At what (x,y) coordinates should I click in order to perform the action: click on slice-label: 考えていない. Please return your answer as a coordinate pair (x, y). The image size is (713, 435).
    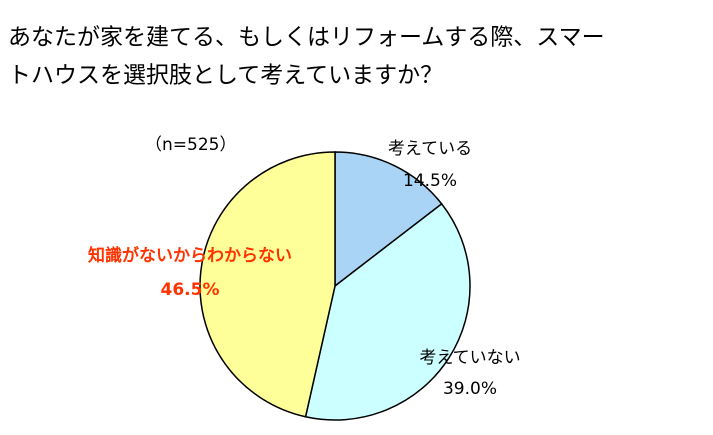
    Looking at the image, I should click on (469, 358).